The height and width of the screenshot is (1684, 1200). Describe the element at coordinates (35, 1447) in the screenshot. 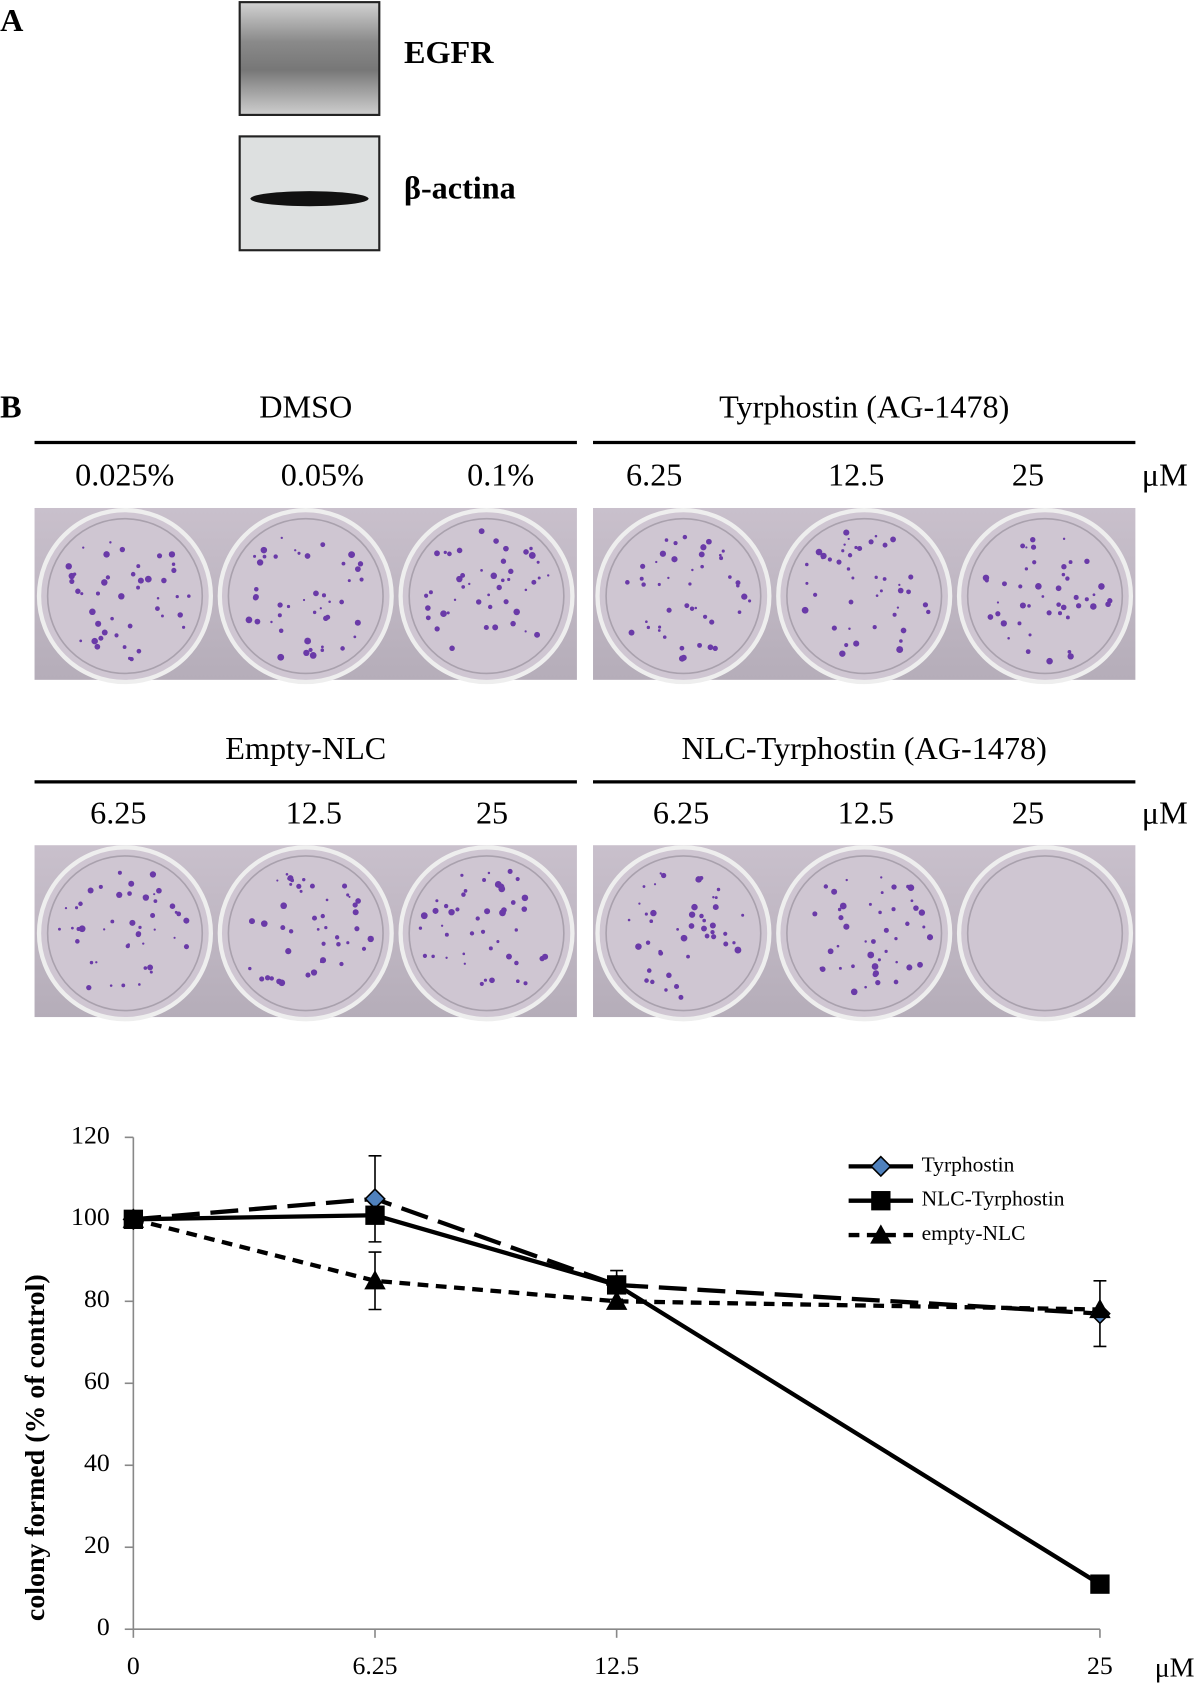

I see `y-axis-label: colony formed (% of control)` at that location.